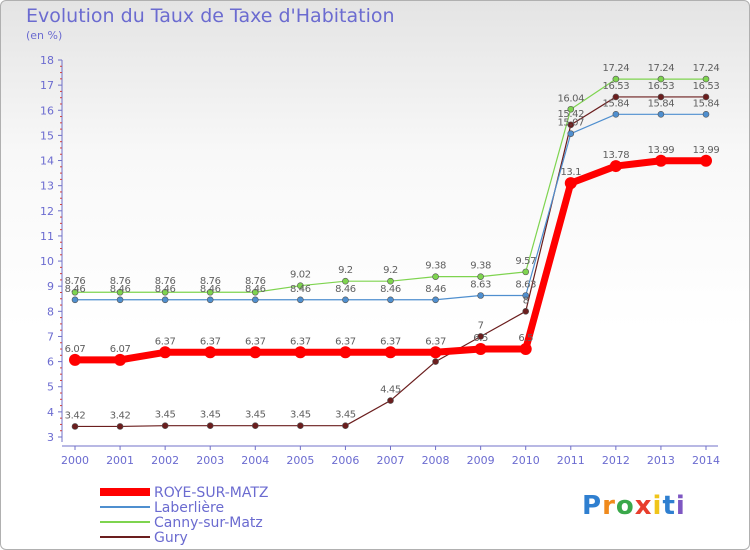 The height and width of the screenshot is (550, 750). What do you see at coordinates (570, 98) in the screenshot?
I see `data-label: 16.04` at bounding box center [570, 98].